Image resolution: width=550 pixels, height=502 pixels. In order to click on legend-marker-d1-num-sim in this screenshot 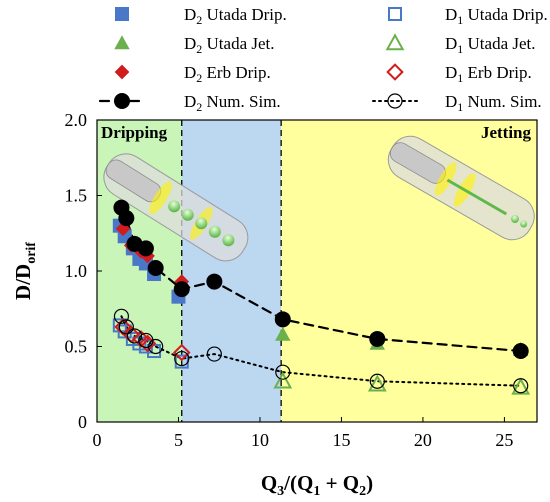, I will do `click(395, 101)`.